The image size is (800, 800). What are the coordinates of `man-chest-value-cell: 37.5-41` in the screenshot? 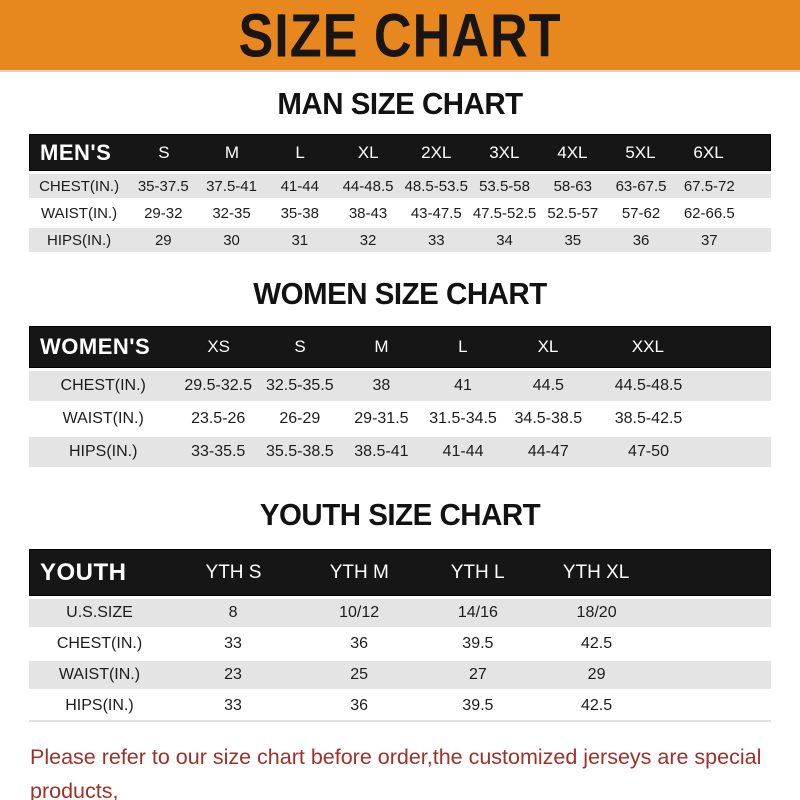 It's located at (231, 186).